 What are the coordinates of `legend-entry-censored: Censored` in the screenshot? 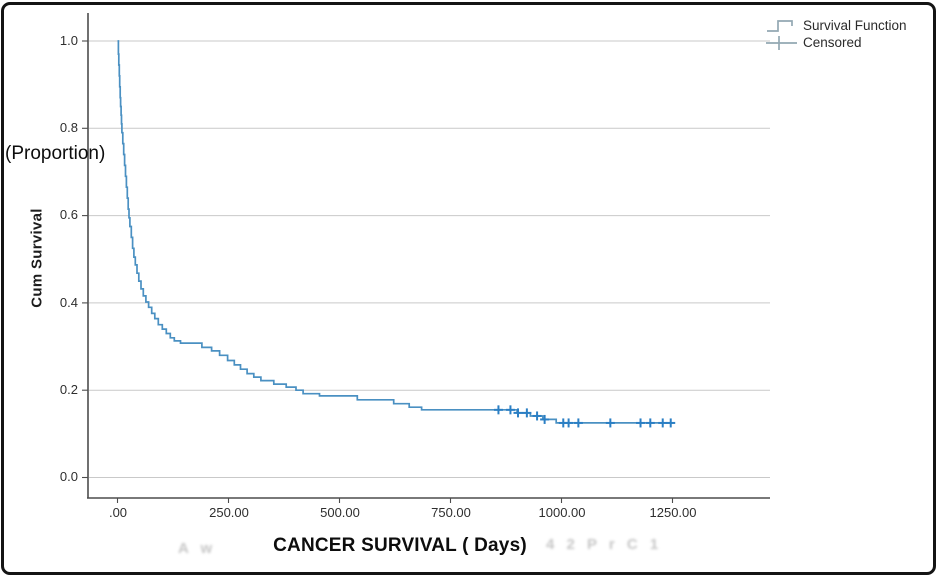 It's located at (836, 42).